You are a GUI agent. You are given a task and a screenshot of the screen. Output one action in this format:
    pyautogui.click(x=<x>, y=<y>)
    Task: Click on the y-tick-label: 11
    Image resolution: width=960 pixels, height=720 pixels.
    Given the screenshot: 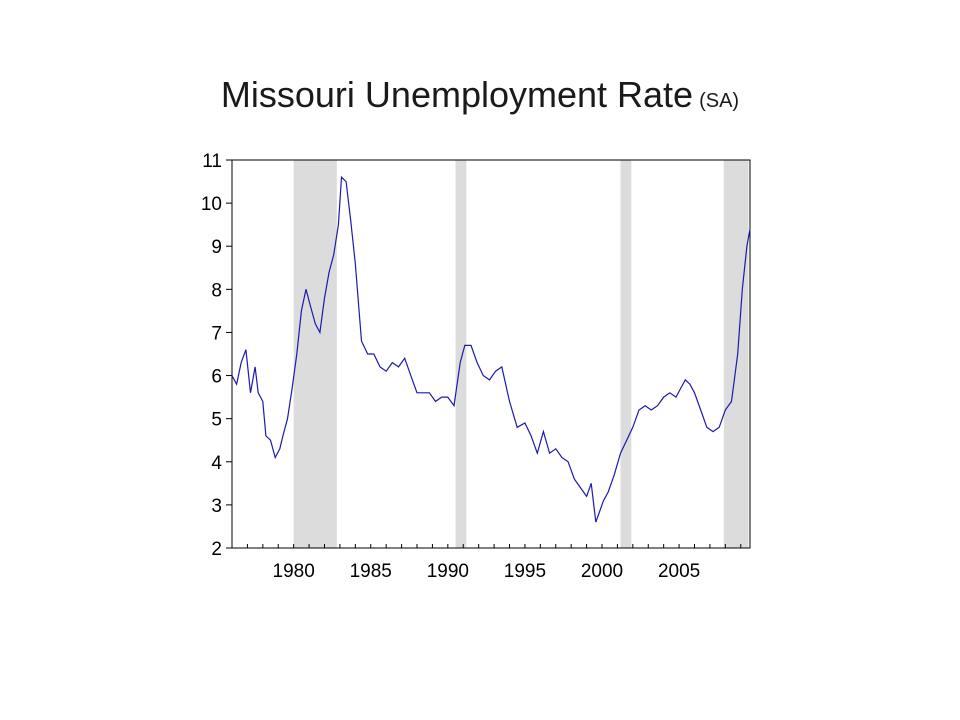 What is the action you would take?
    pyautogui.click(x=212, y=161)
    